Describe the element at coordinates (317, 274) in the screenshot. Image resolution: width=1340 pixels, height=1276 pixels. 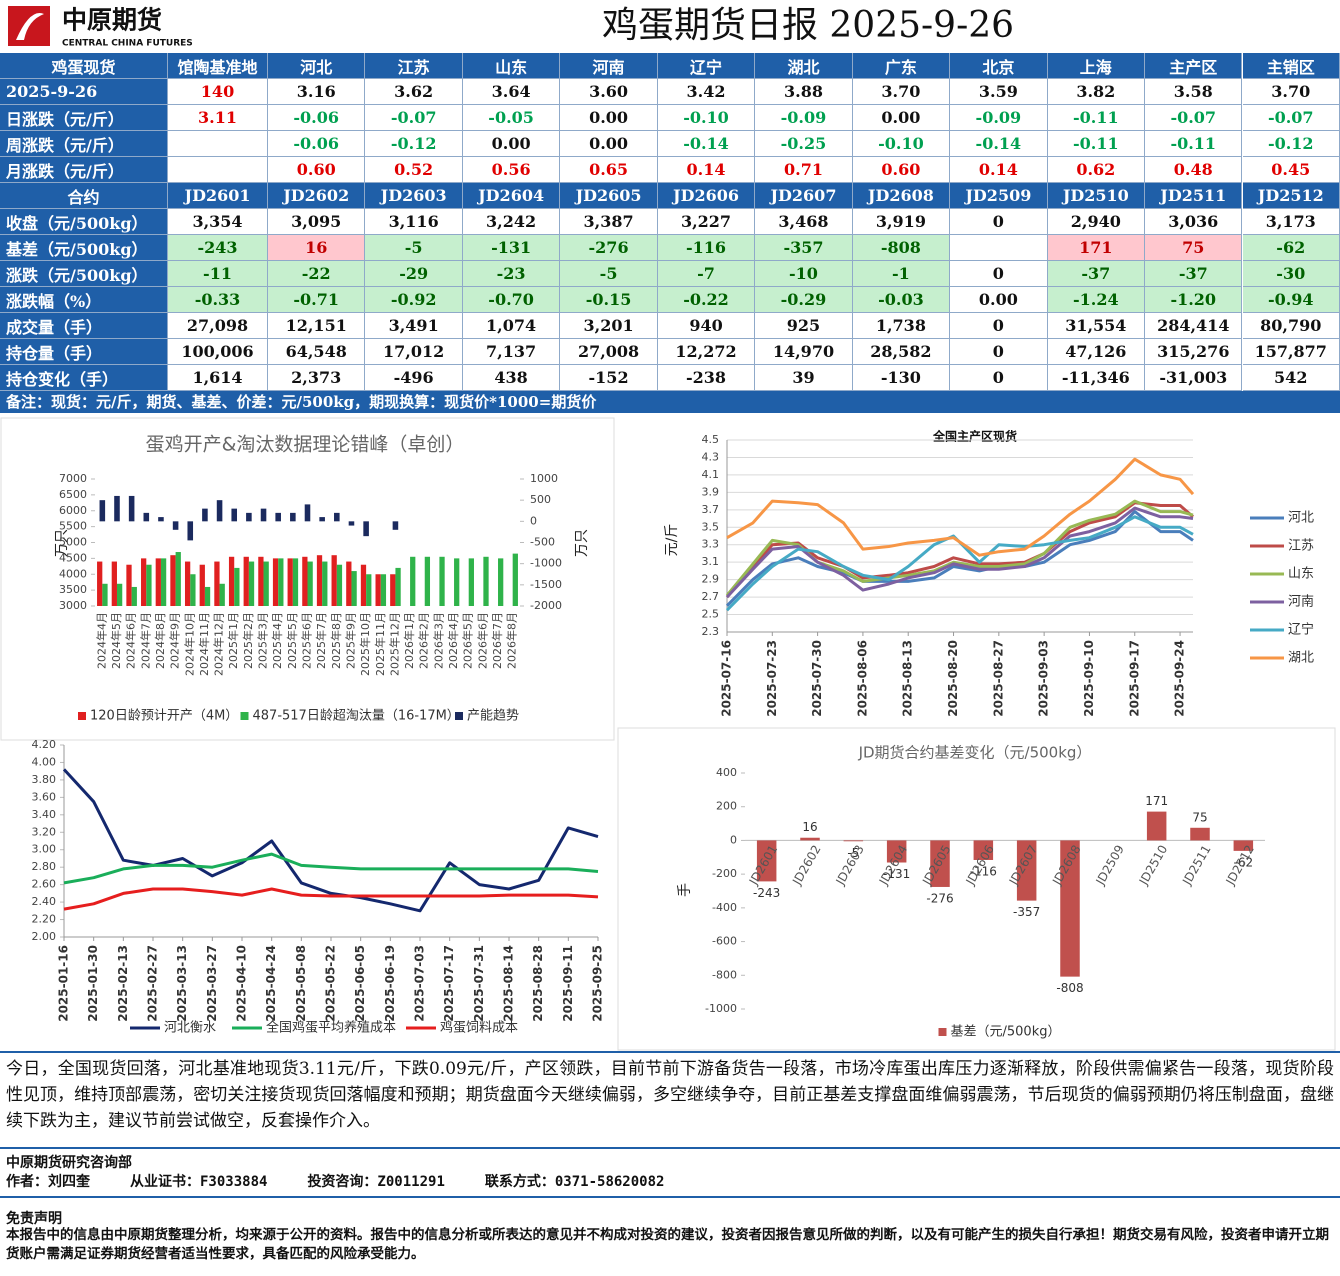
I see `table-cell: -22` at that location.